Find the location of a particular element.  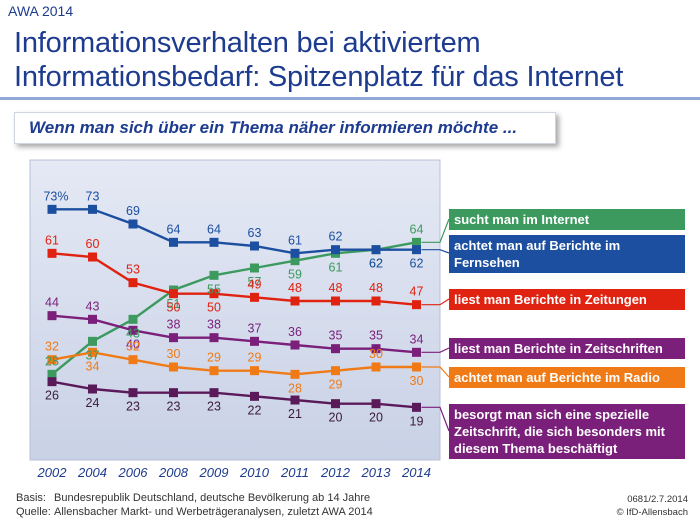

legend-item-achtet-man-auf-berichte-im-radio: achtet man auf Berichte im Radio is located at coordinates (567, 377).